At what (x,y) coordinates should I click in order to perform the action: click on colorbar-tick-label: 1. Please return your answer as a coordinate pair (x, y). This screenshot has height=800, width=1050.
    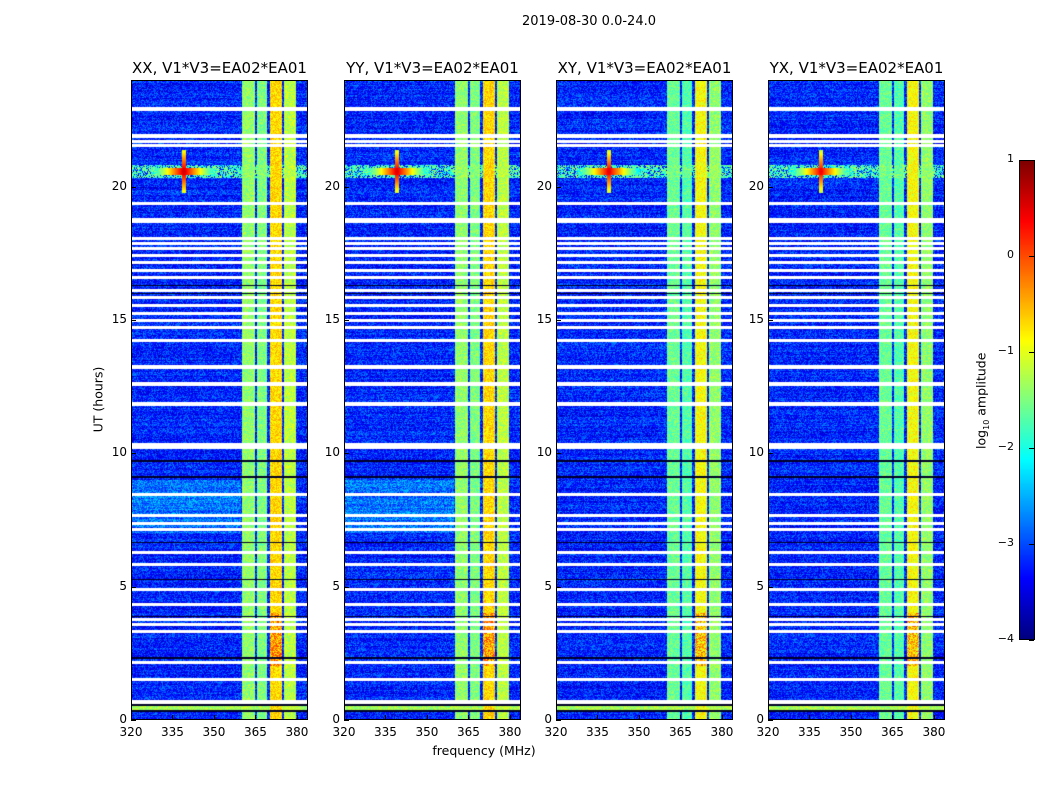
    Looking at the image, I should click on (1010, 158).